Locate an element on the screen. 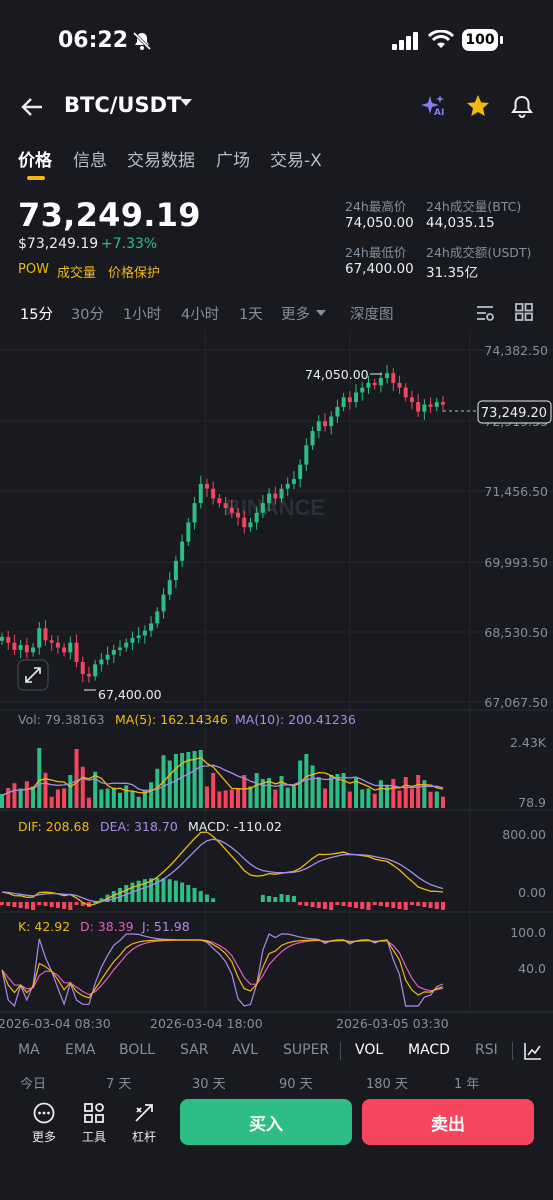 The image size is (553, 1200). tools-button: 工具 is located at coordinates (94, 1123).